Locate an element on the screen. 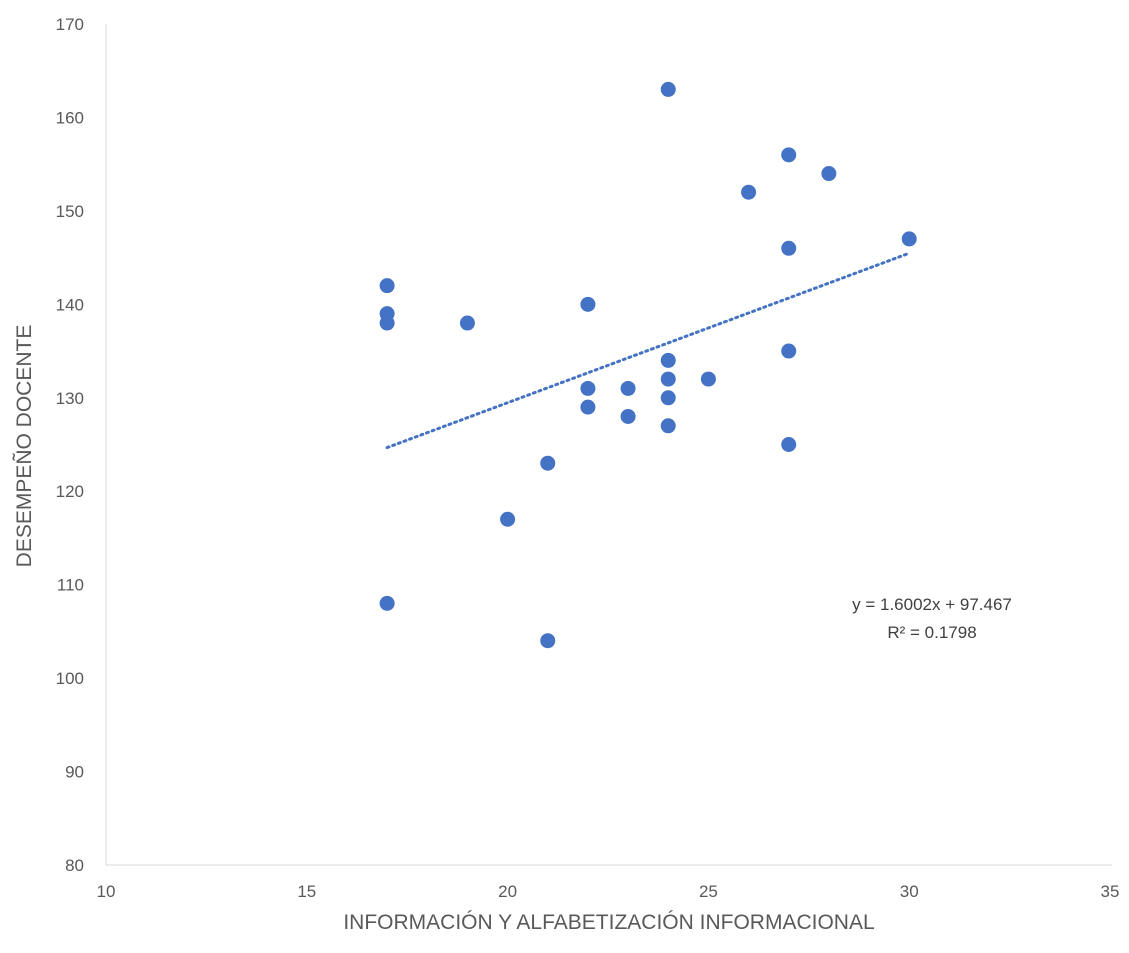 The height and width of the screenshot is (953, 1129). y-tick-label: 110 is located at coordinates (70, 585).